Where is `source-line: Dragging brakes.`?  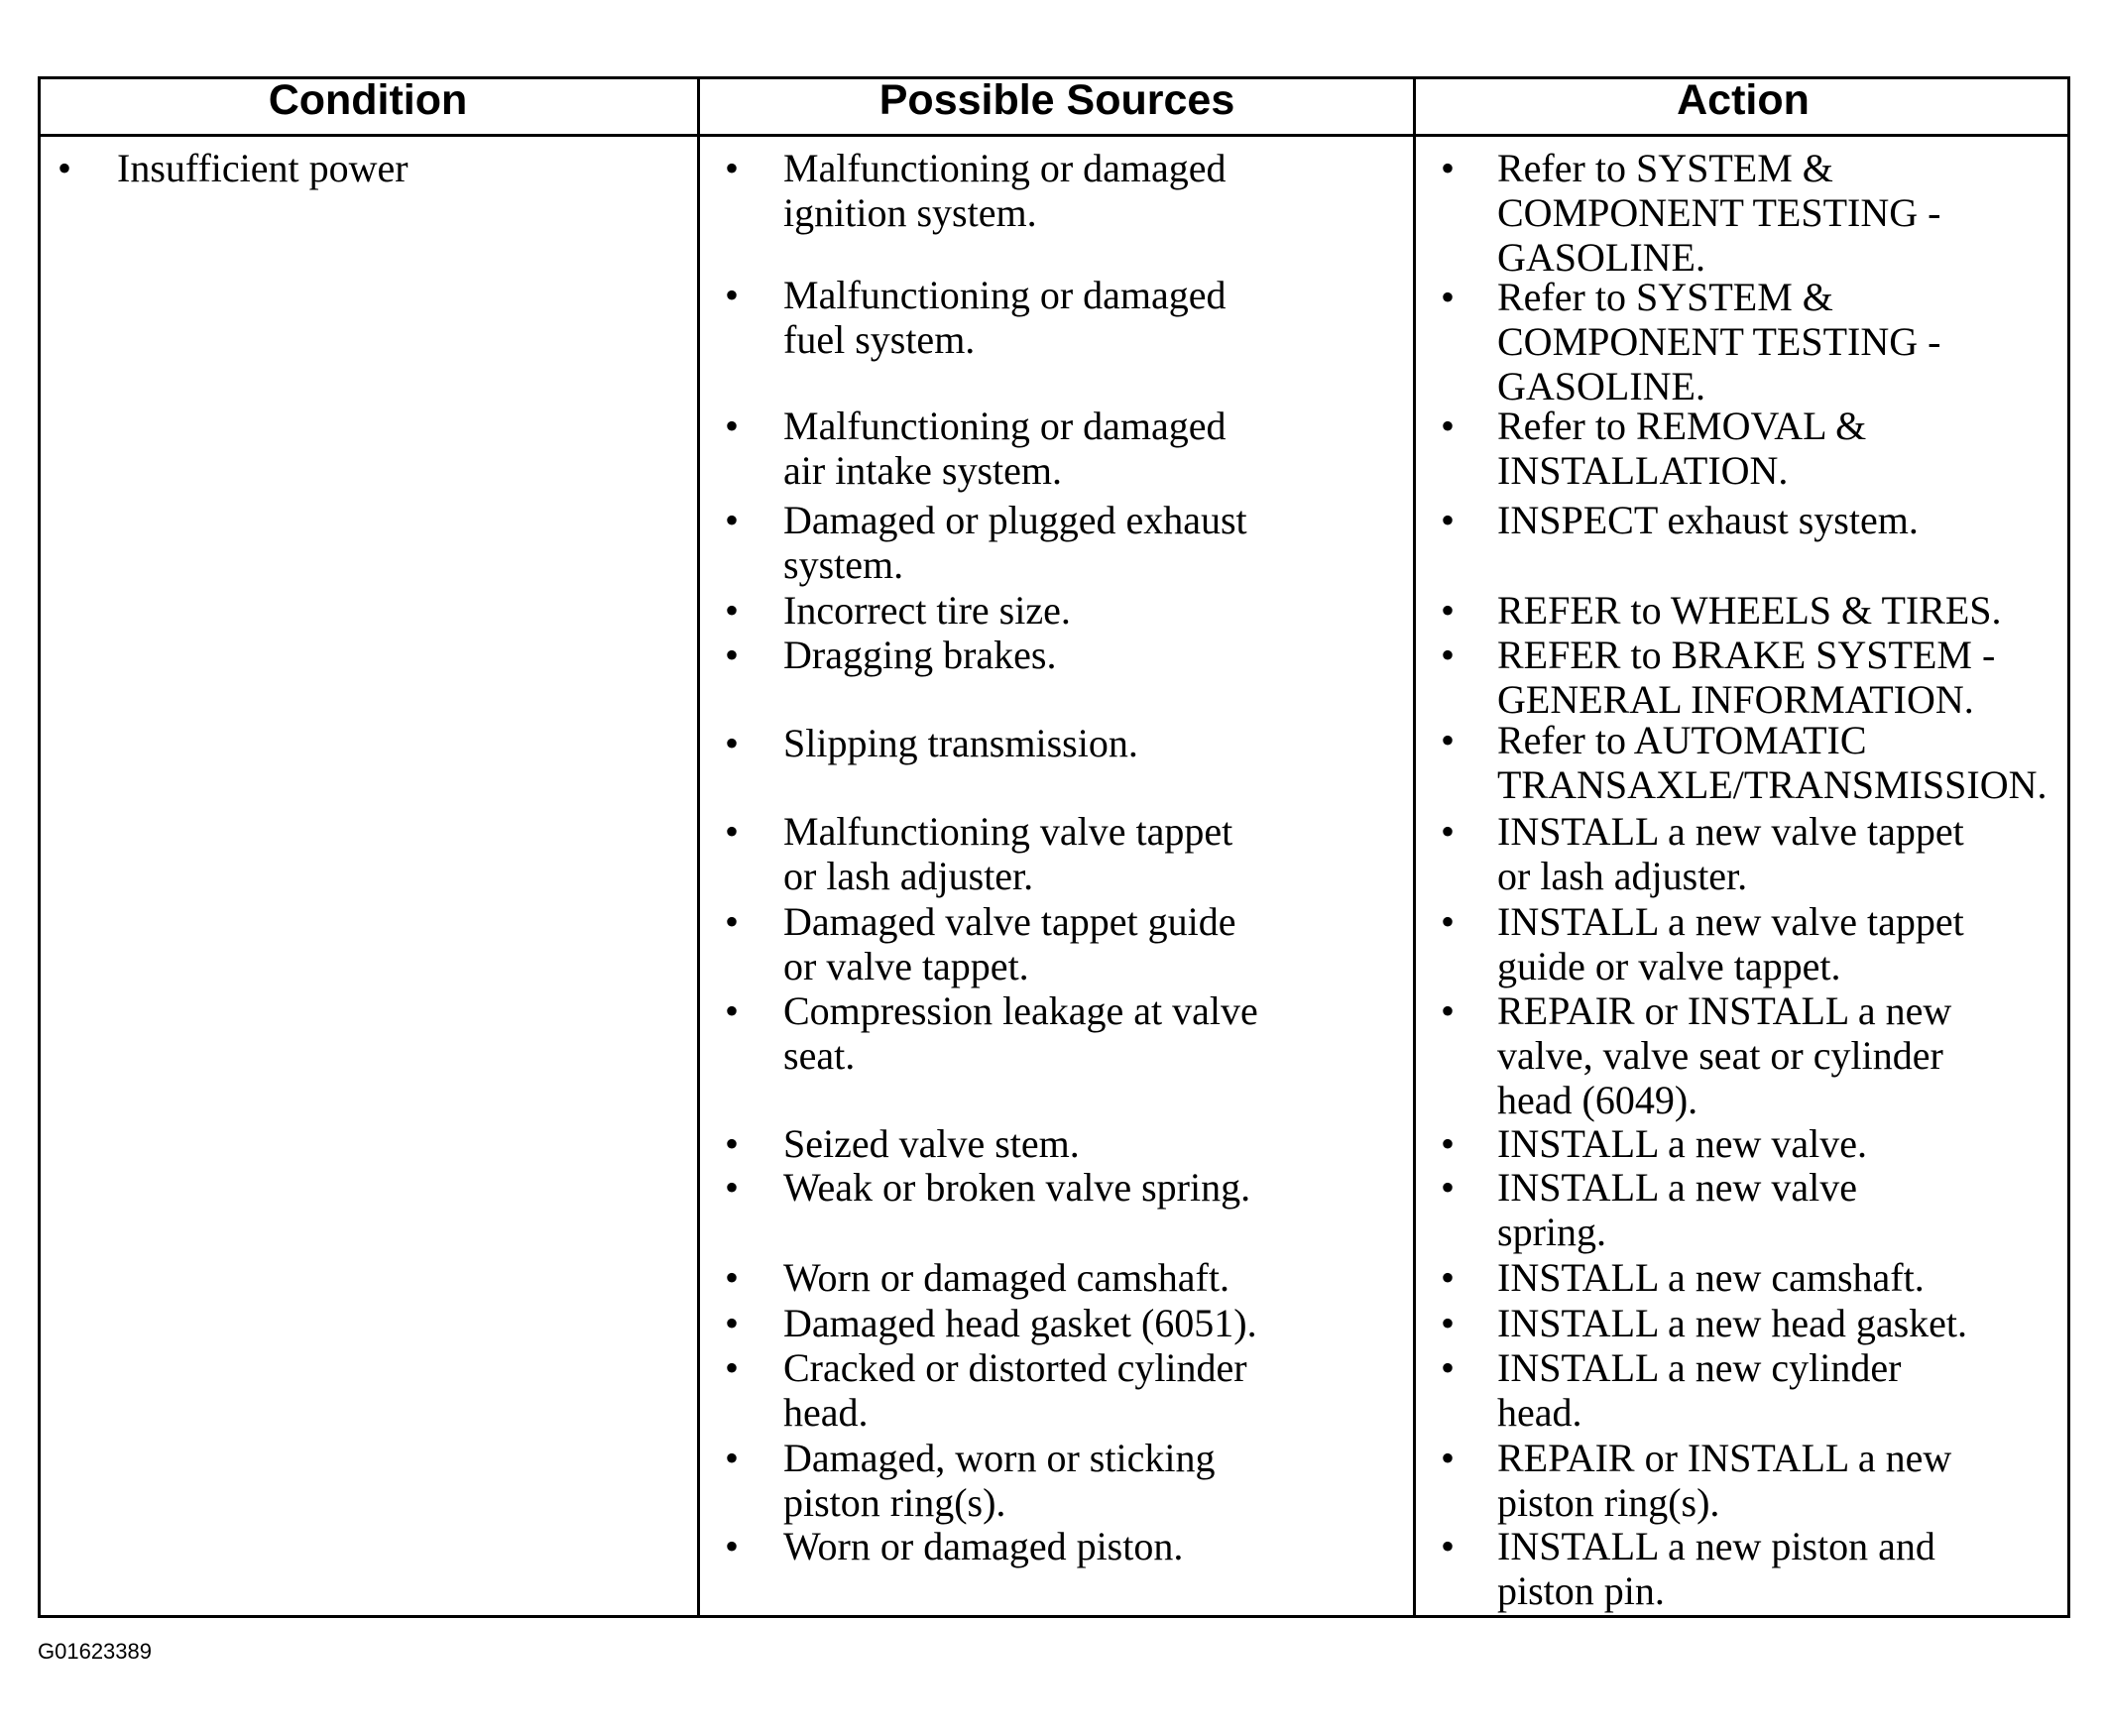
source-line: Dragging brakes. is located at coordinates (920, 654).